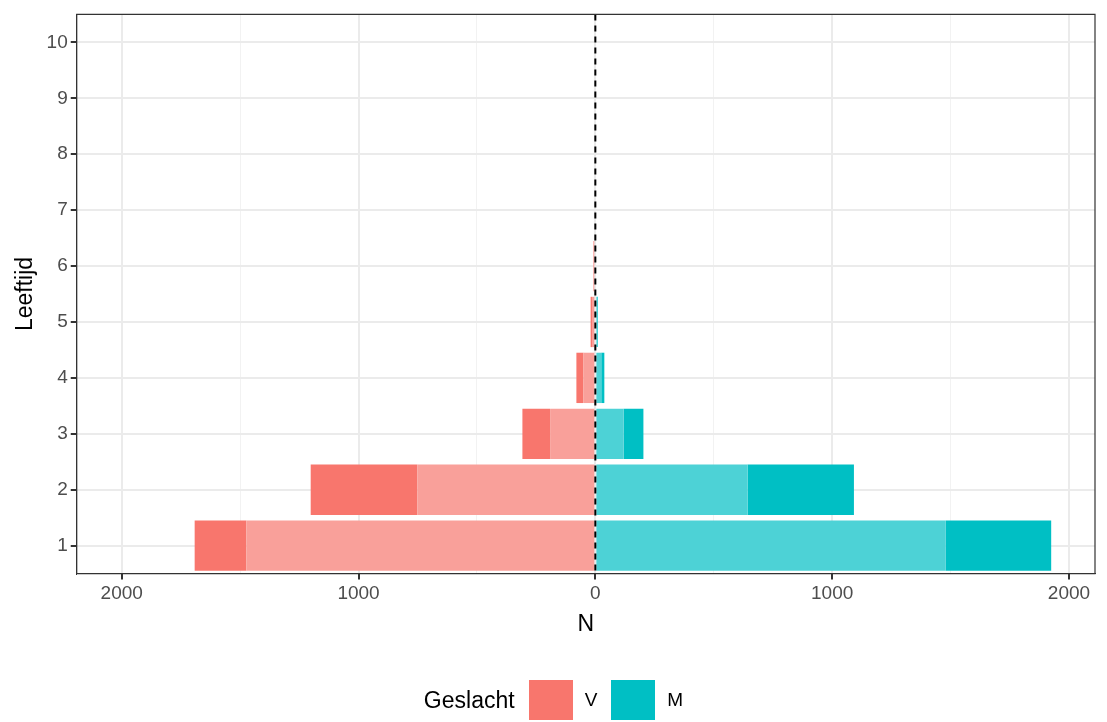 The height and width of the screenshot is (722, 1107). What do you see at coordinates (62, 265) in the screenshot?
I see `y-tick-label: 6` at bounding box center [62, 265].